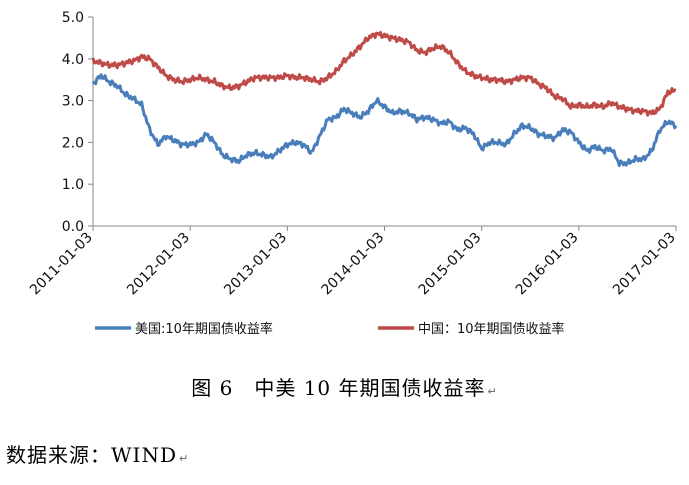 The image size is (689, 485). I want to click on y-tick-label: 4.0, so click(73, 60).